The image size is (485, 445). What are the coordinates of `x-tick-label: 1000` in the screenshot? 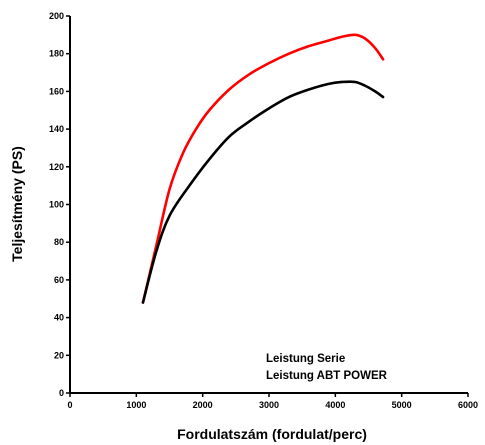 It's located at (136, 405).